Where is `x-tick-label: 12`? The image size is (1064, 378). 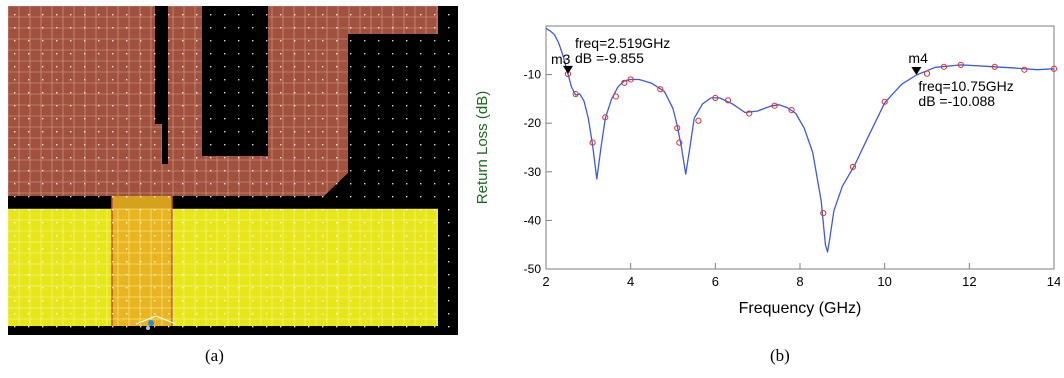
x-tick-label: 12 is located at coordinates (969, 281).